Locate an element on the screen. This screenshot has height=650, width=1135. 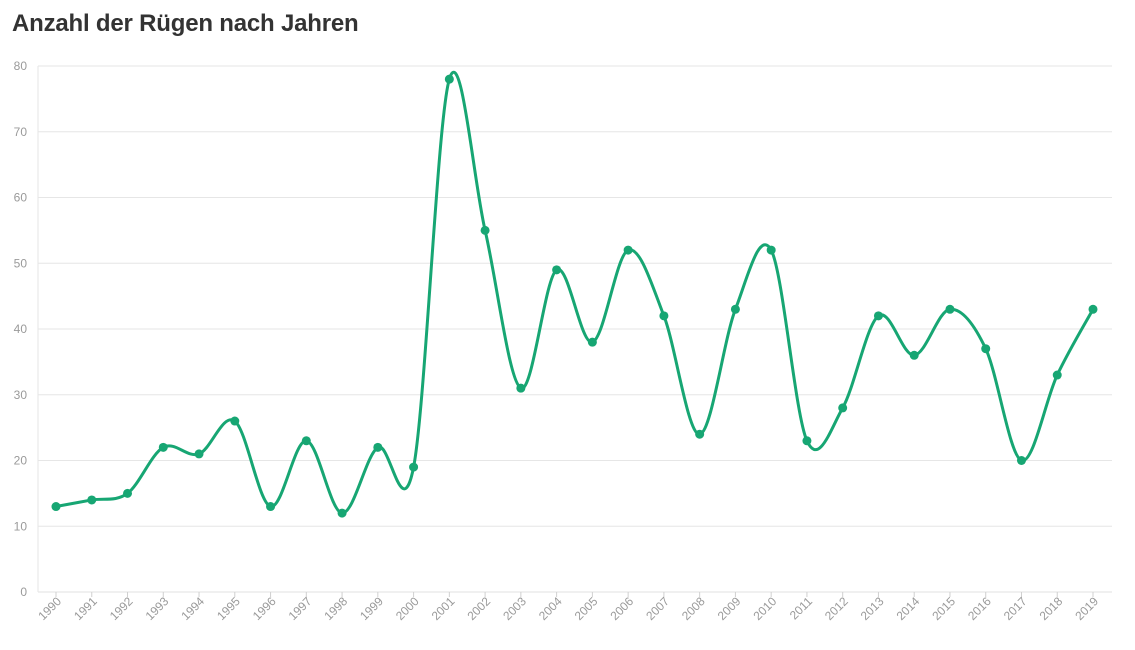
x-tick-label: 2008 is located at coordinates (693, 608).